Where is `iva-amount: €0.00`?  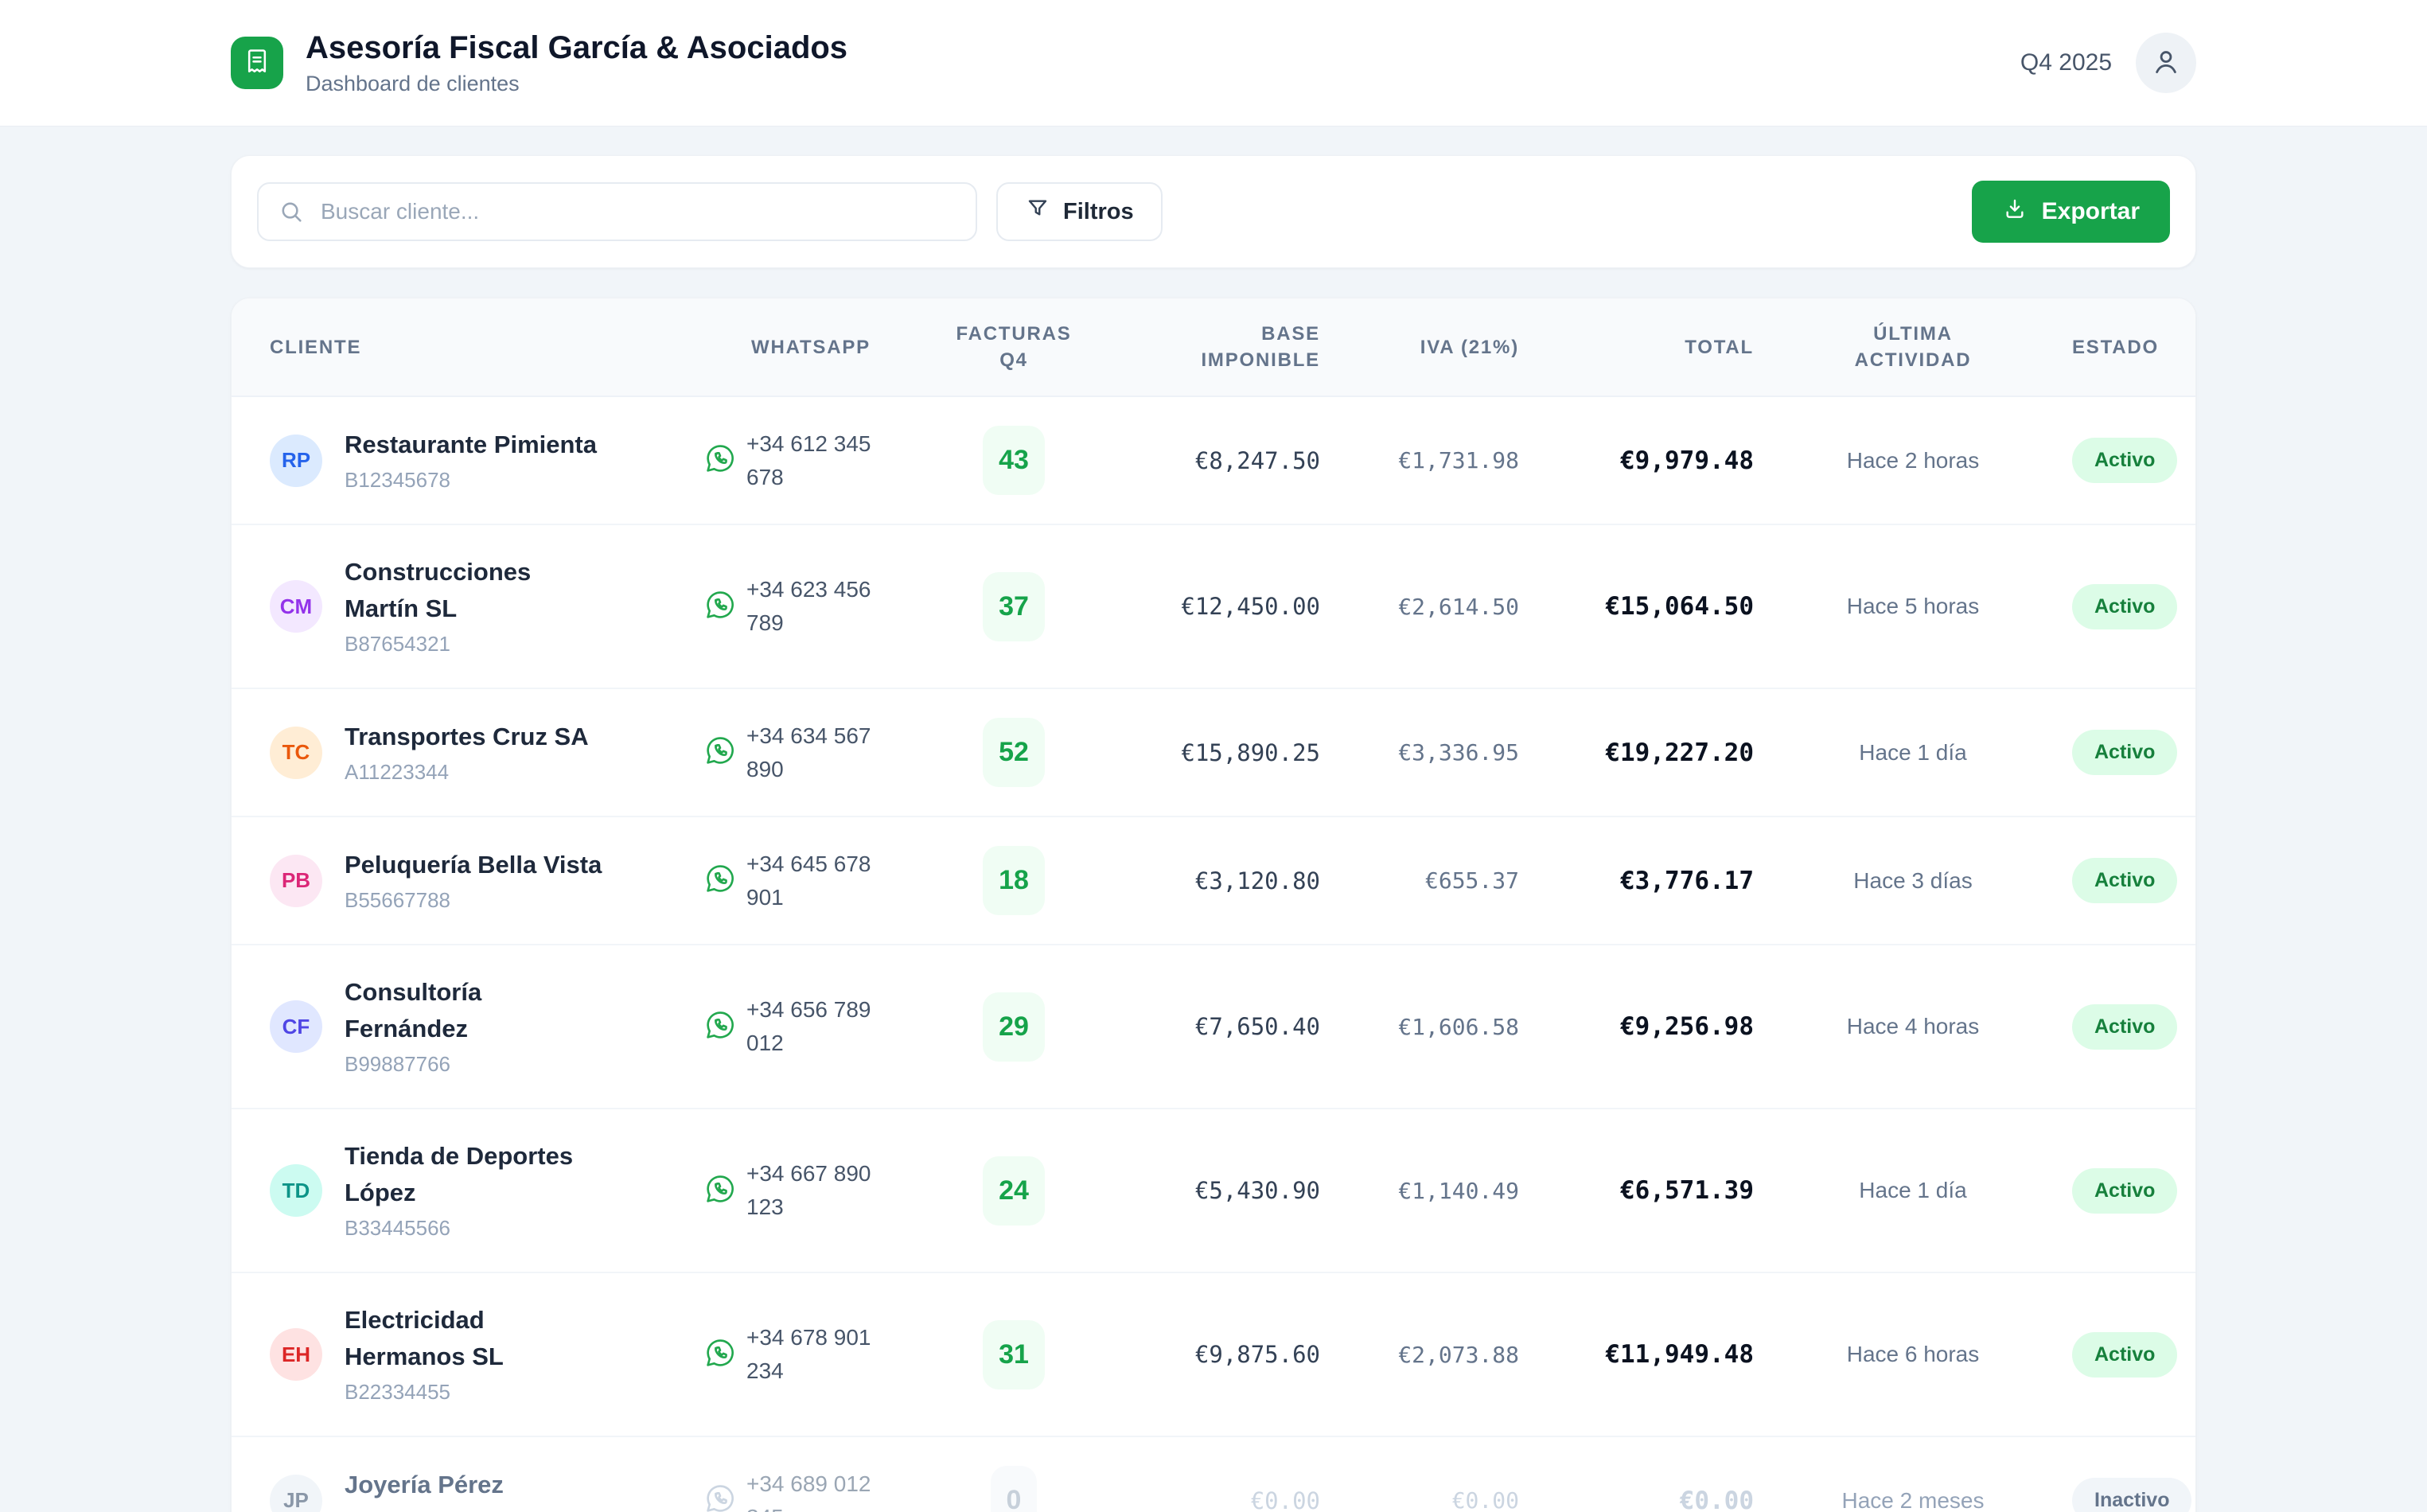 iva-amount: €0.00 is located at coordinates (1485, 1499).